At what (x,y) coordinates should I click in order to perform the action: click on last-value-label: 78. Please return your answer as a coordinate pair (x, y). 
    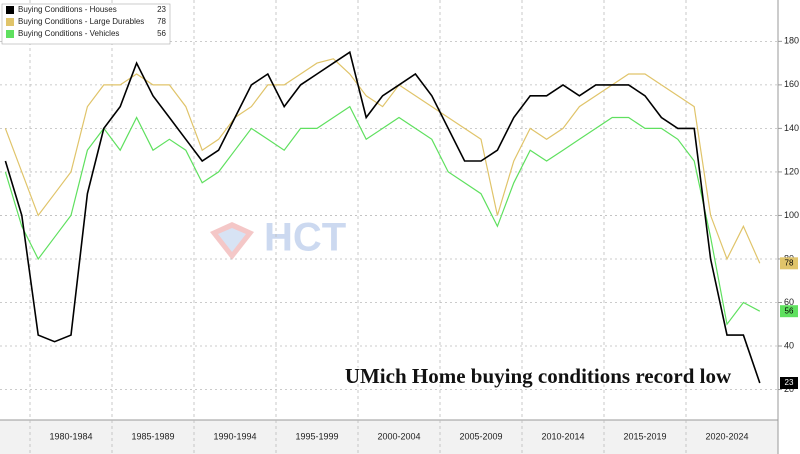
    Looking at the image, I should click on (789, 262).